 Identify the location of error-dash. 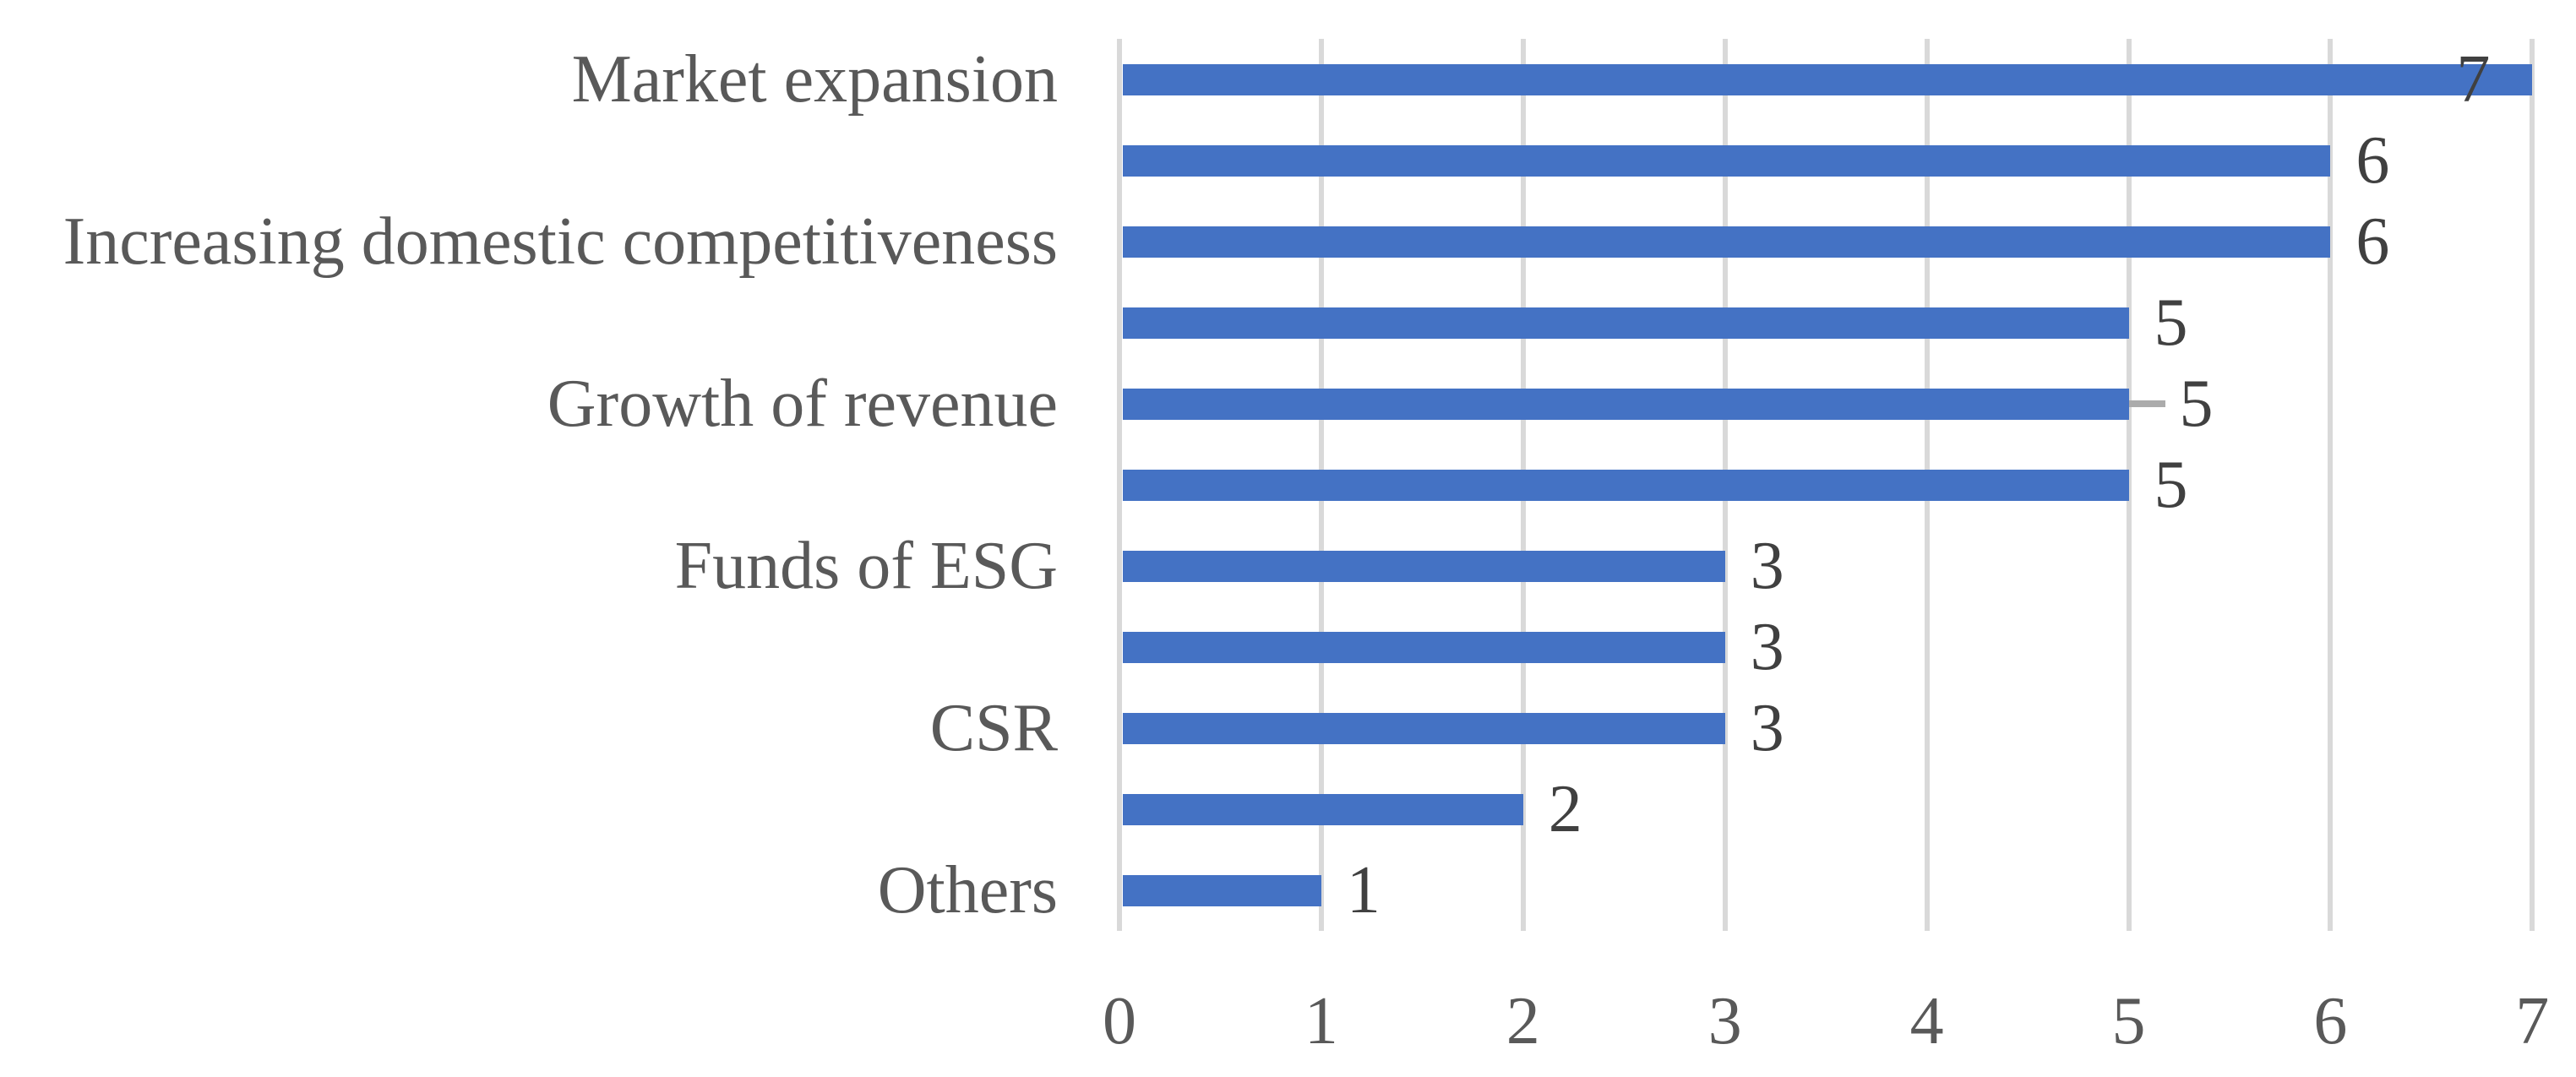
(2146, 404).